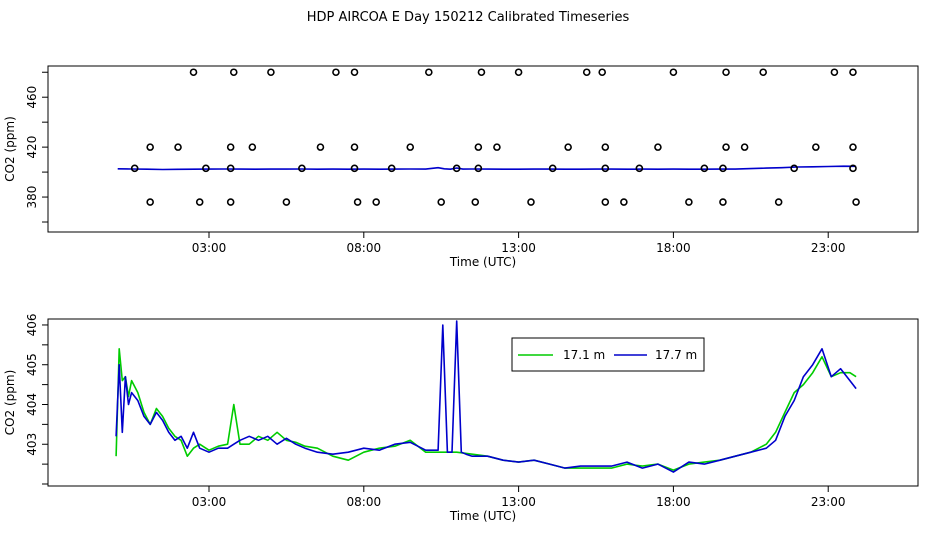 The width and height of the screenshot is (936, 540). Describe the element at coordinates (364, 502) in the screenshot. I see `bottom-x-tick-label: 08:00` at that location.